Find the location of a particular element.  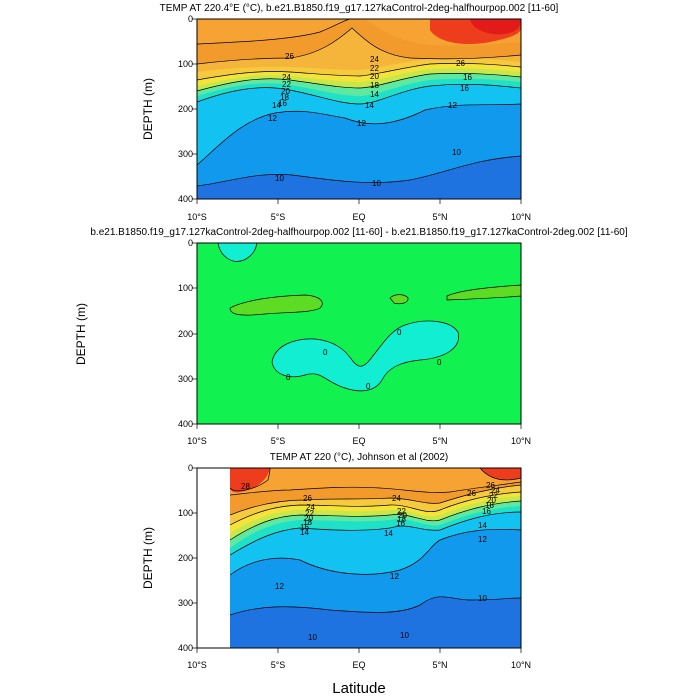

y-tick-label: 200 is located at coordinates (185, 558).